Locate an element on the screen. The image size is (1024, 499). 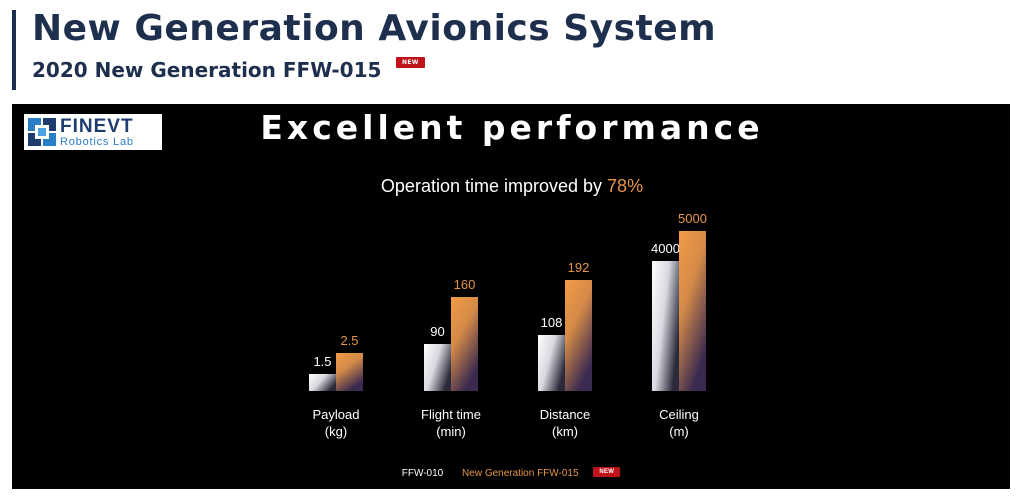
chart-legend: FFW-010 New Generation FFW-015 NEW is located at coordinates (511, 473).